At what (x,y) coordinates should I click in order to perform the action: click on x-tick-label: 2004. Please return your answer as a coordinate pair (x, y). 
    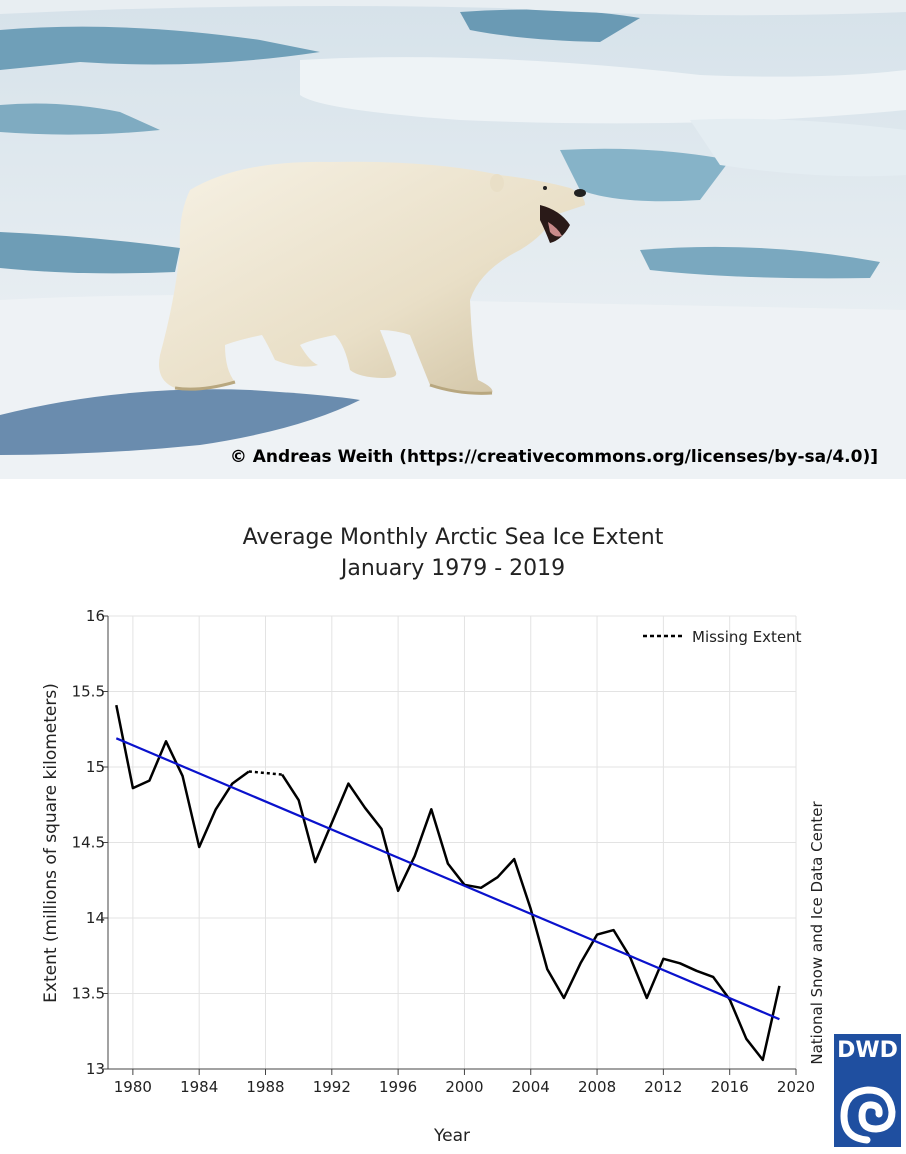
    Looking at the image, I should click on (531, 1087).